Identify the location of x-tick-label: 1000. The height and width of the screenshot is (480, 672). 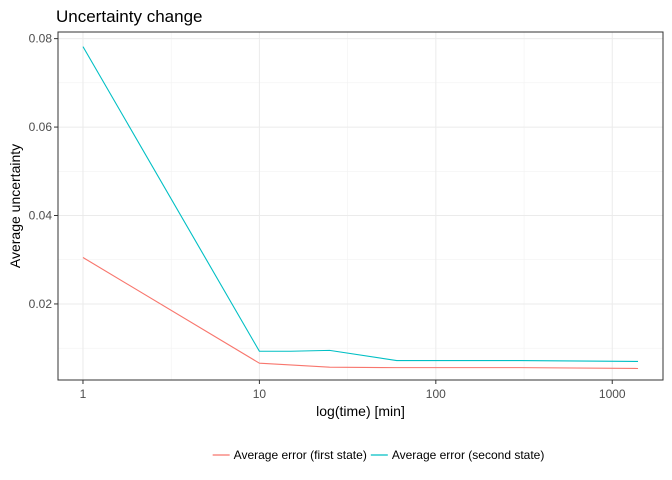
(612, 394).